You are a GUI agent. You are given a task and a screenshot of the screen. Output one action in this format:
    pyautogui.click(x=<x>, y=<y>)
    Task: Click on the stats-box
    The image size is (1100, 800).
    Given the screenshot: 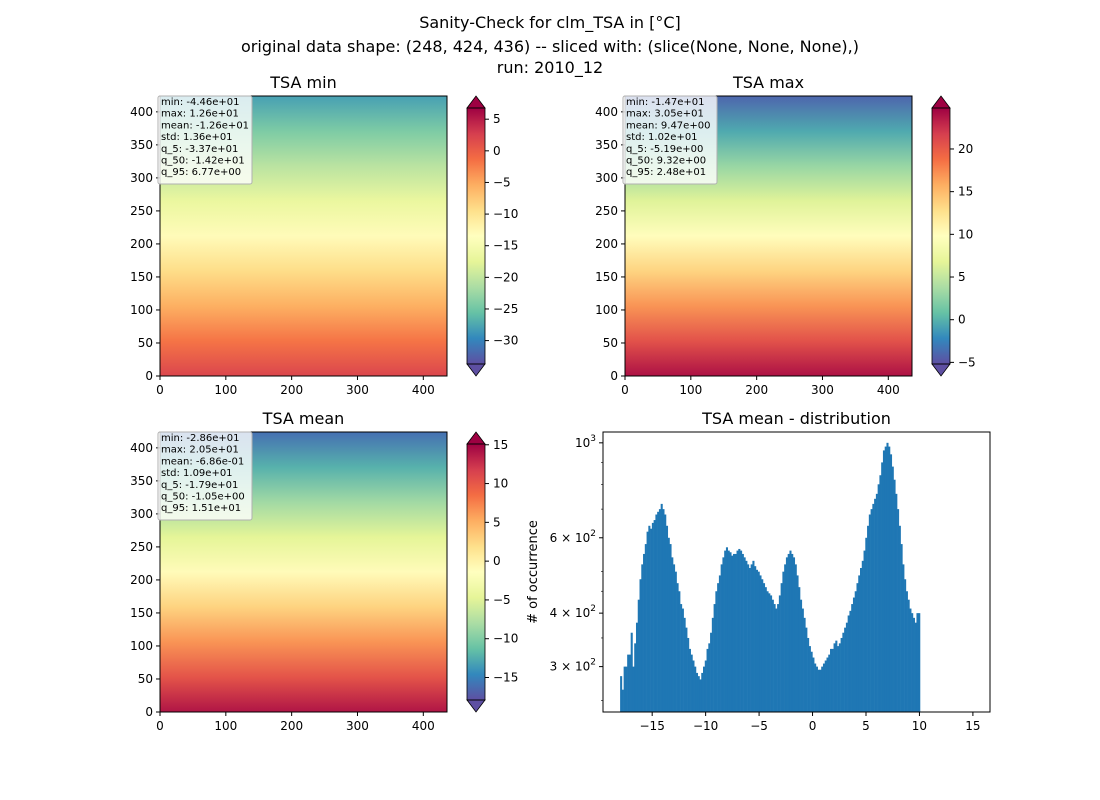 What is the action you would take?
    pyautogui.click(x=205, y=140)
    